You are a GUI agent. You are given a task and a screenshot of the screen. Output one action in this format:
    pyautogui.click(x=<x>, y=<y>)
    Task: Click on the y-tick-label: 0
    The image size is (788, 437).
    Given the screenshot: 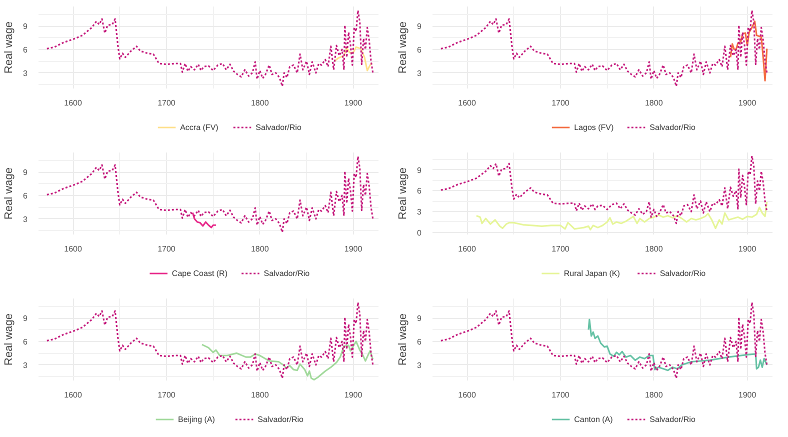 What is the action you would take?
    pyautogui.click(x=419, y=233)
    